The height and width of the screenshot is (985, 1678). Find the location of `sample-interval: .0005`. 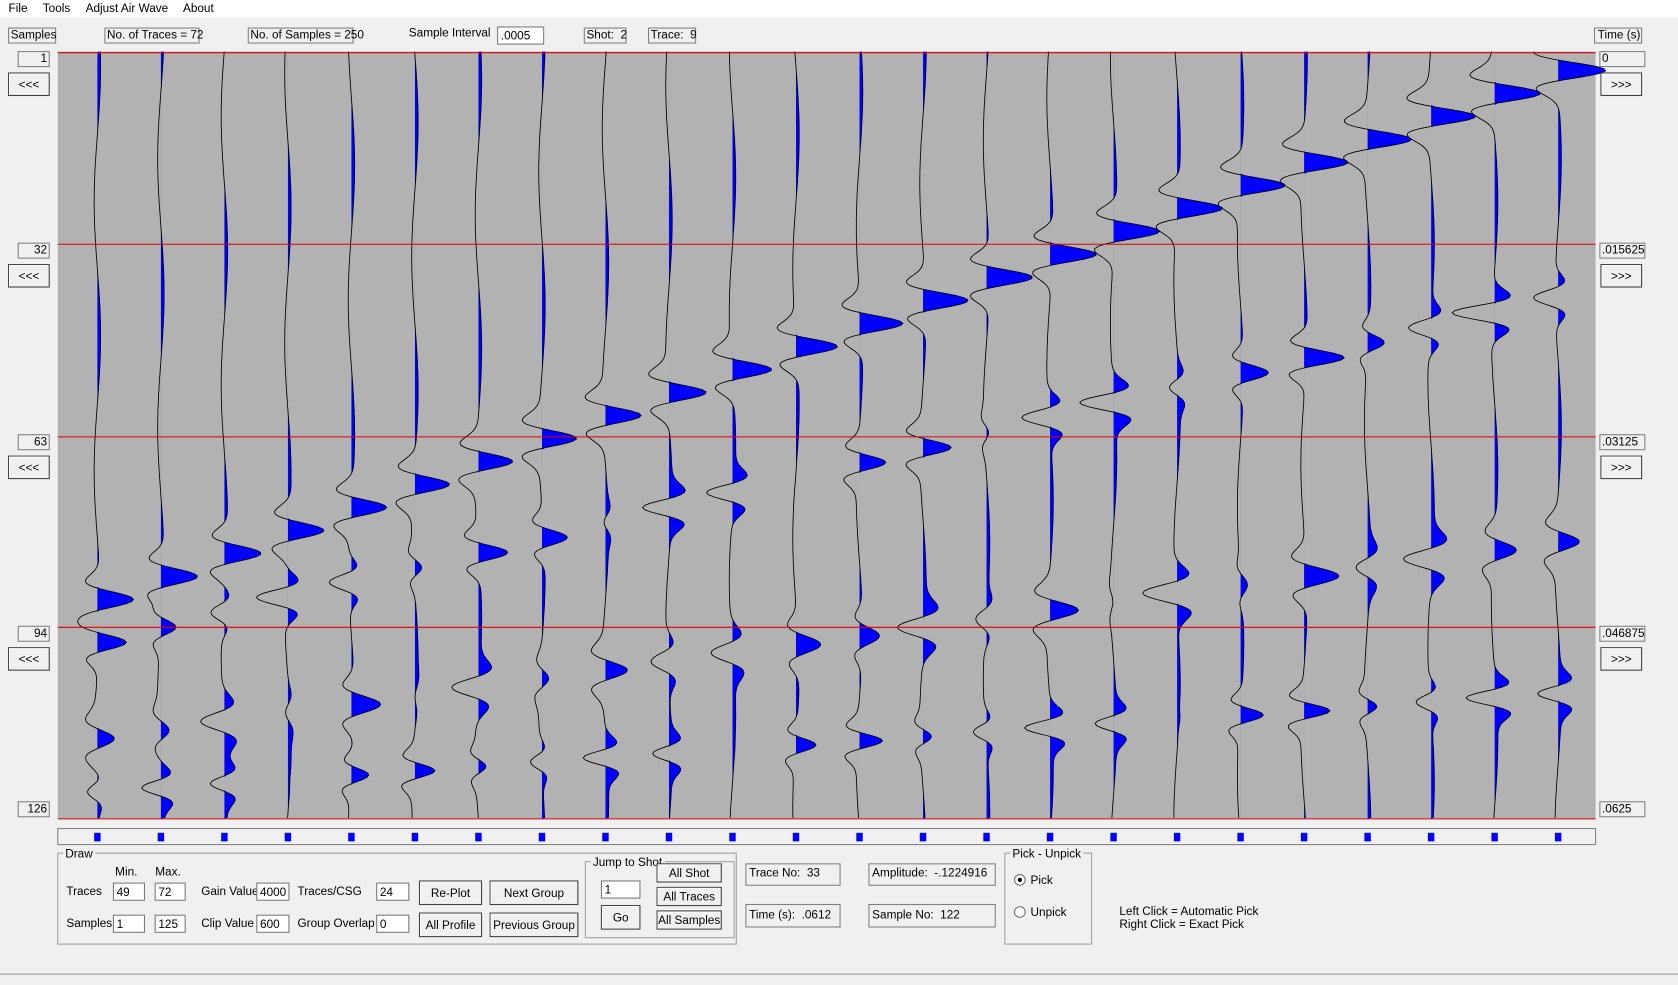

sample-interval: .0005 is located at coordinates (516, 36).